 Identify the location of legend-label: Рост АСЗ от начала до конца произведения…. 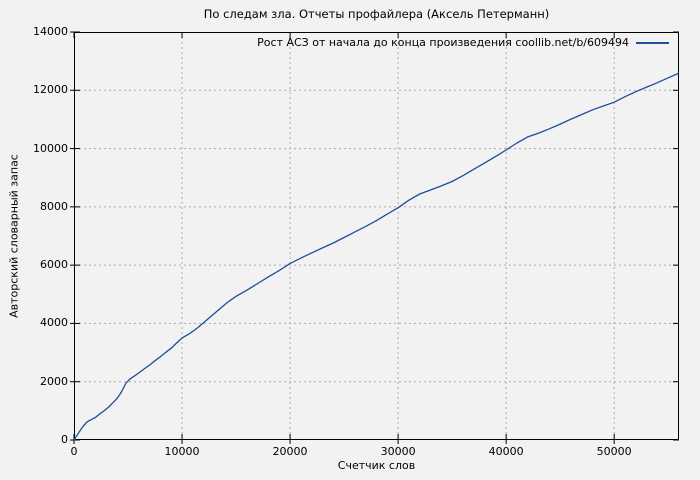
(443, 42).